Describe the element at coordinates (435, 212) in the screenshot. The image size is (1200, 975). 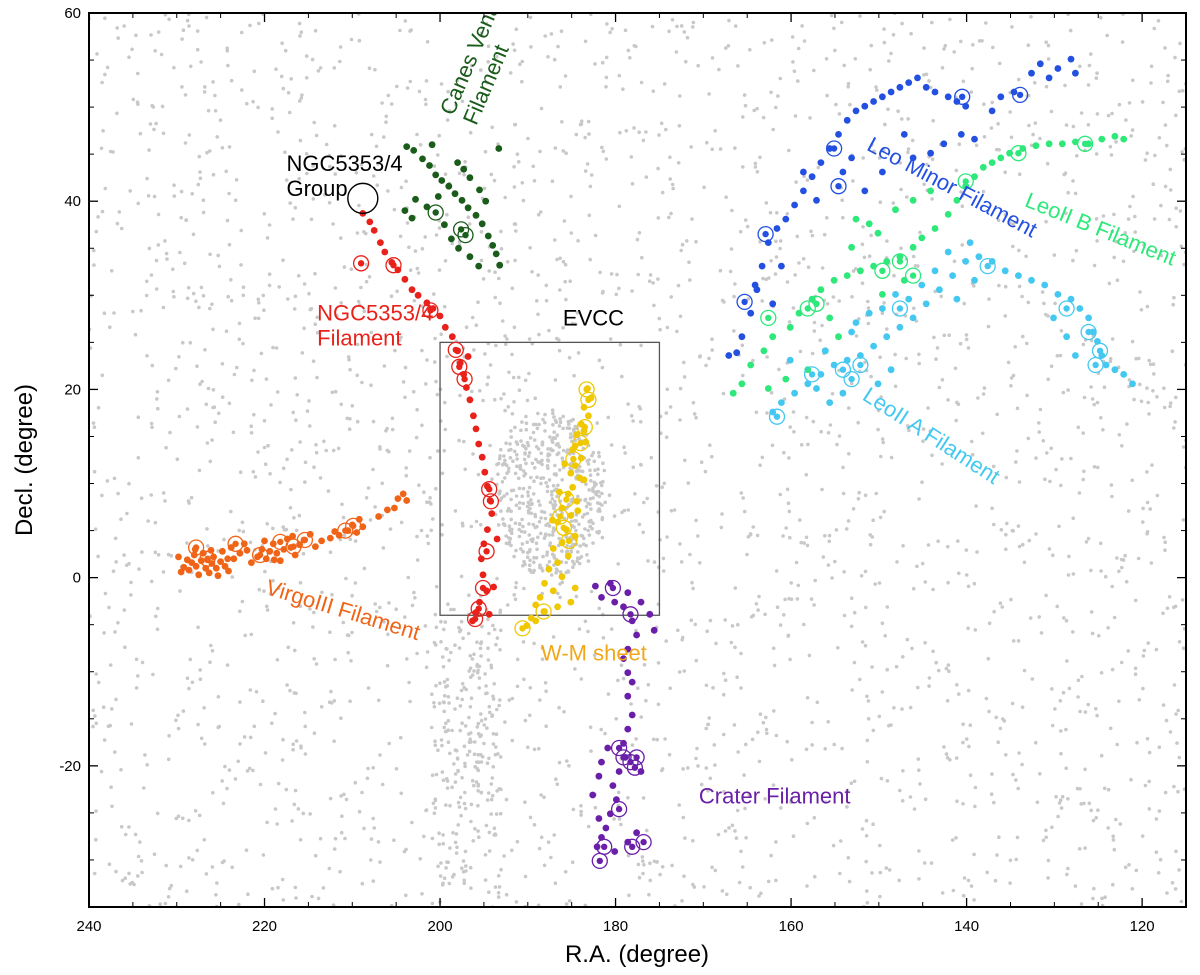
I see `galaxy-group-circle` at that location.